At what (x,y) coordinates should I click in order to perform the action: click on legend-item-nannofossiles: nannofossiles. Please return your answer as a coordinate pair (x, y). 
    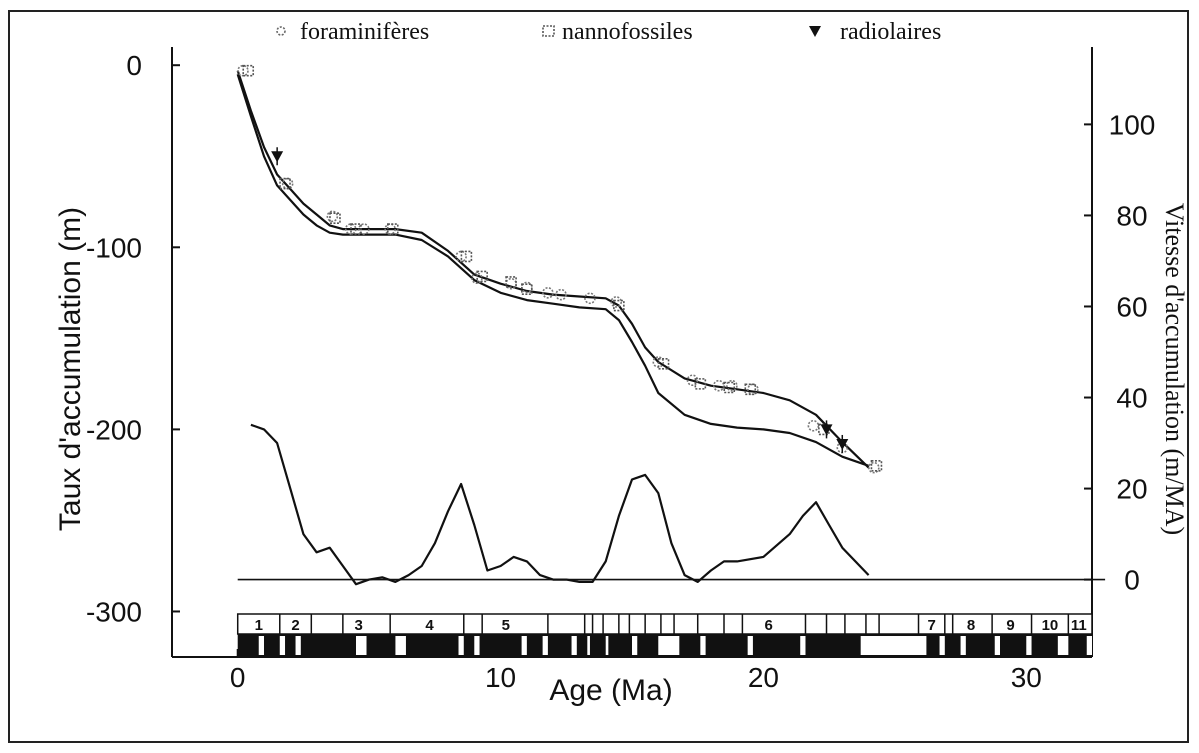
    Looking at the image, I should click on (617, 32).